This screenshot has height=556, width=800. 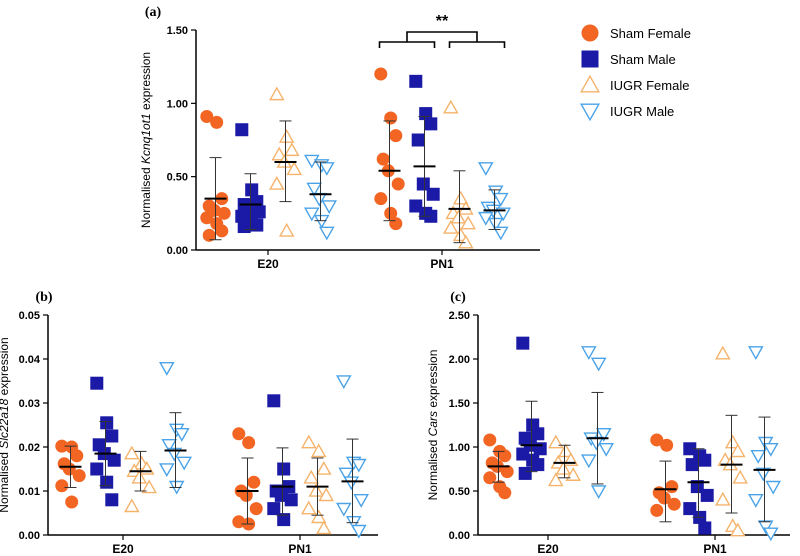 What do you see at coordinates (458, 297) in the screenshot?
I see `panel-label: (c)` at bounding box center [458, 297].